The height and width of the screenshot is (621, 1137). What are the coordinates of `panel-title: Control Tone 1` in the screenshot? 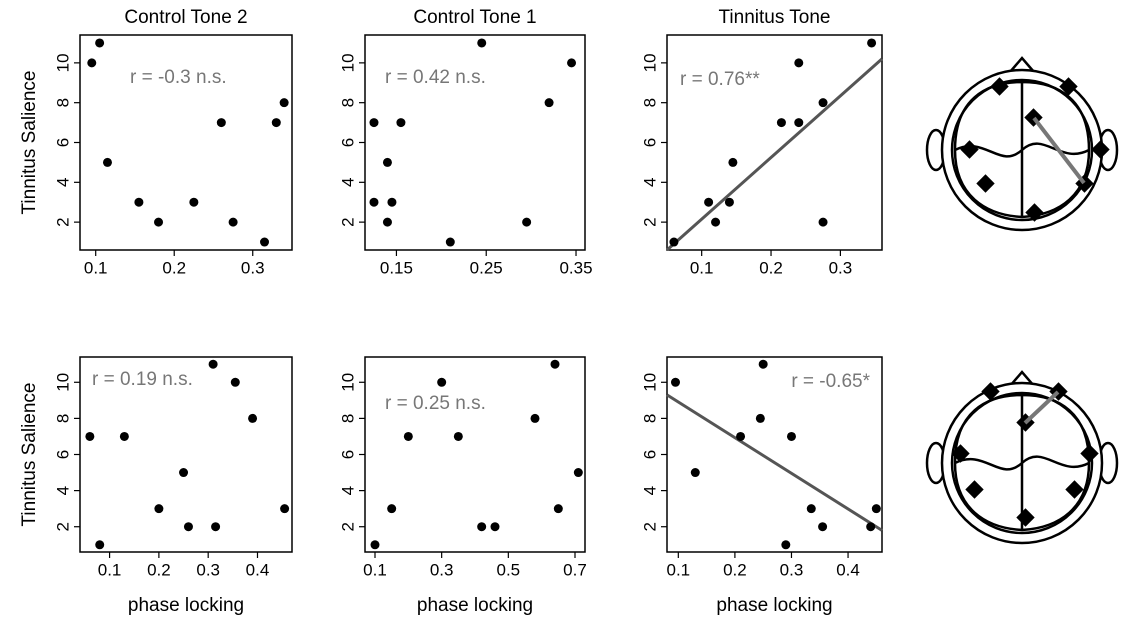 It's located at (474, 17).